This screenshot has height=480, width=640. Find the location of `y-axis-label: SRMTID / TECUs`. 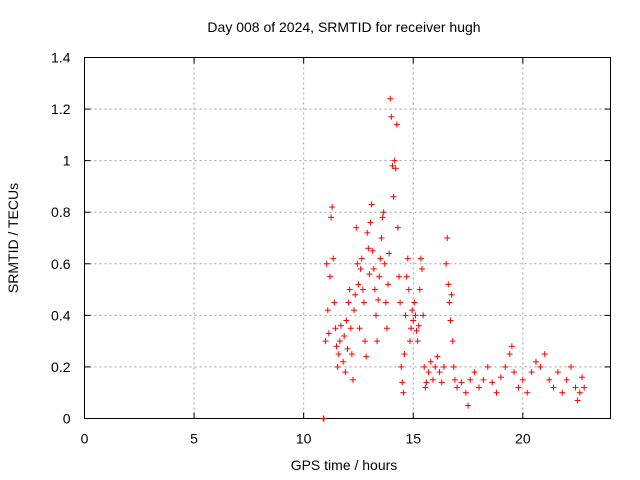

y-axis-label: SRMTID / TECUs is located at coordinates (13, 238).